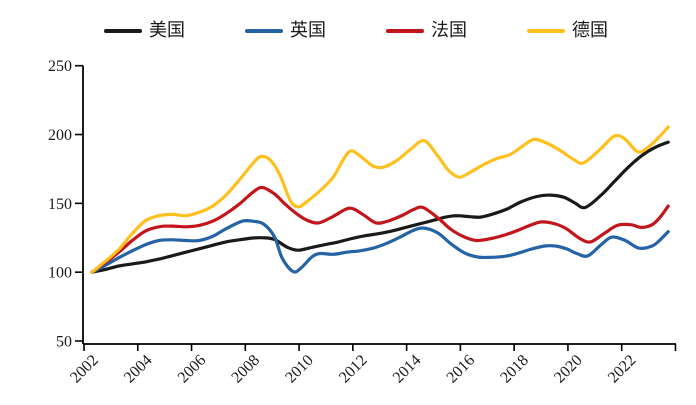 This screenshot has height=405, width=696. Describe the element at coordinates (308, 30) in the screenshot. I see `legend-label-uk: 英国` at that location.